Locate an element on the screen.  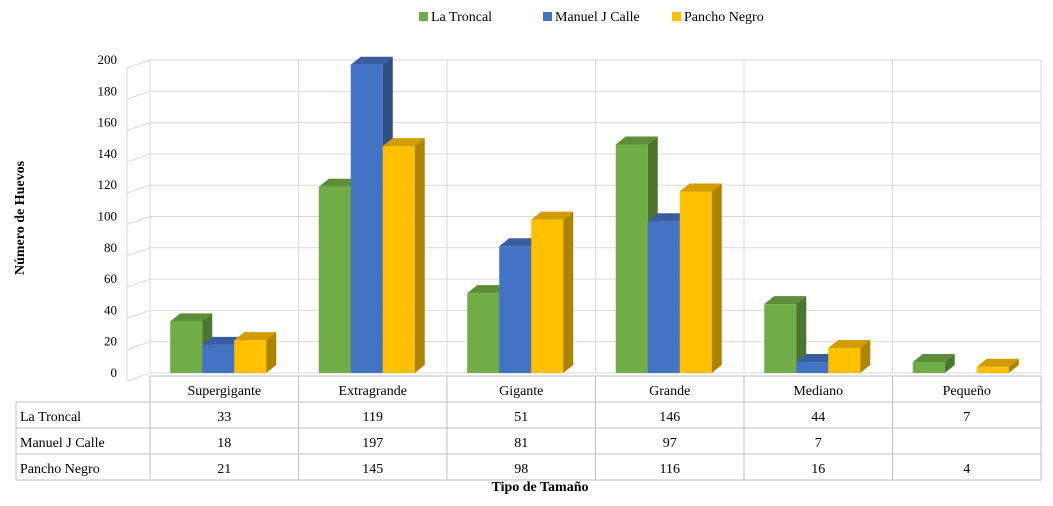
table-cell-value: 116 is located at coordinates (670, 469).